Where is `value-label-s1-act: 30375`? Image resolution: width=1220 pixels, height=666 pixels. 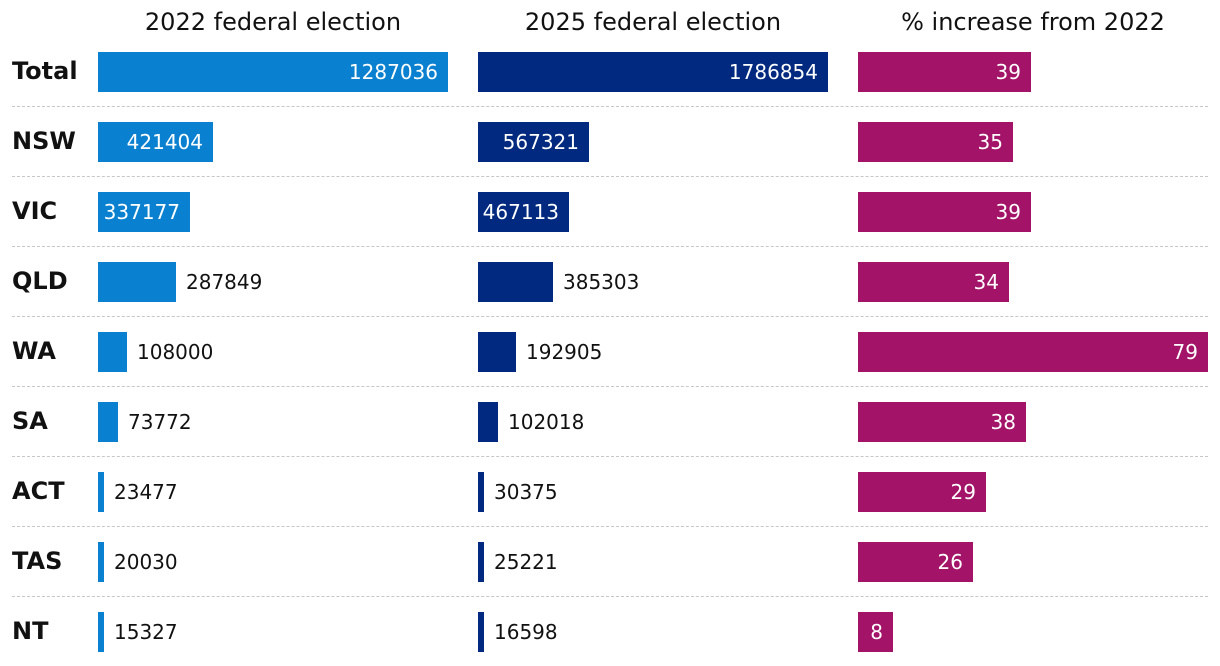 value-label-s1-act: 30375 is located at coordinates (526, 492).